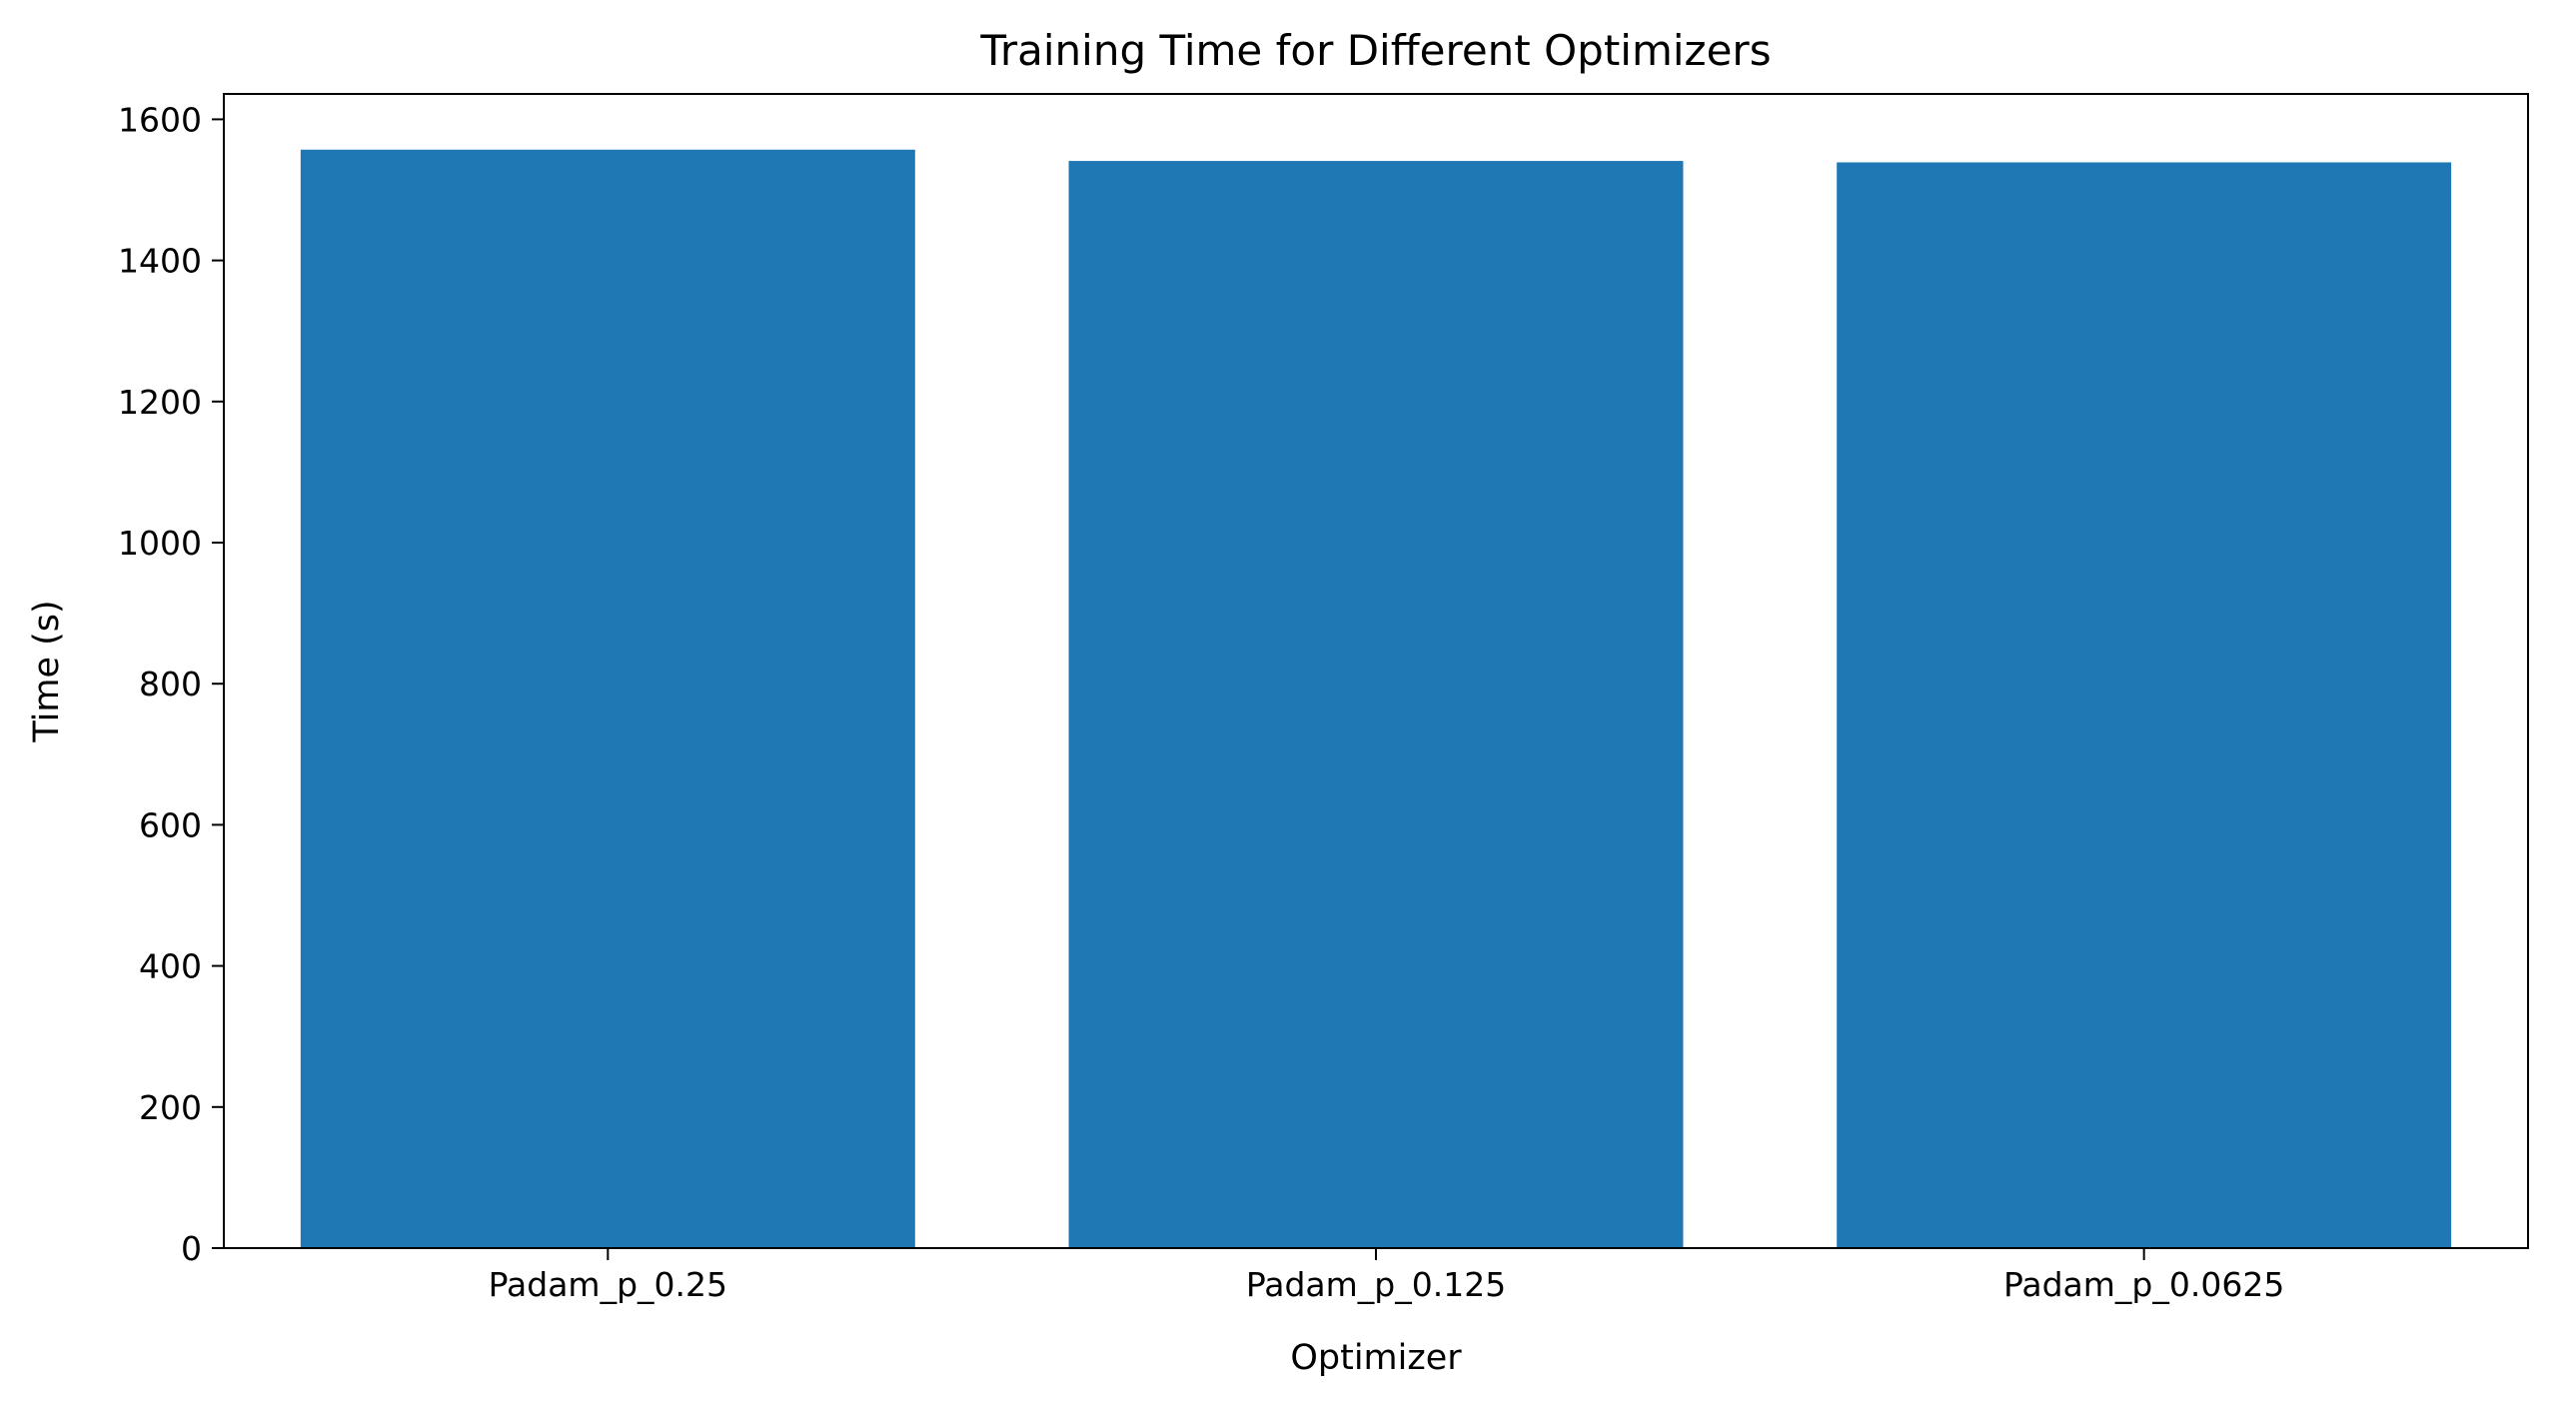 The image size is (2576, 1407). Describe the element at coordinates (1375, 50) in the screenshot. I see `chart-title: Training Time for Different Optimizers` at that location.